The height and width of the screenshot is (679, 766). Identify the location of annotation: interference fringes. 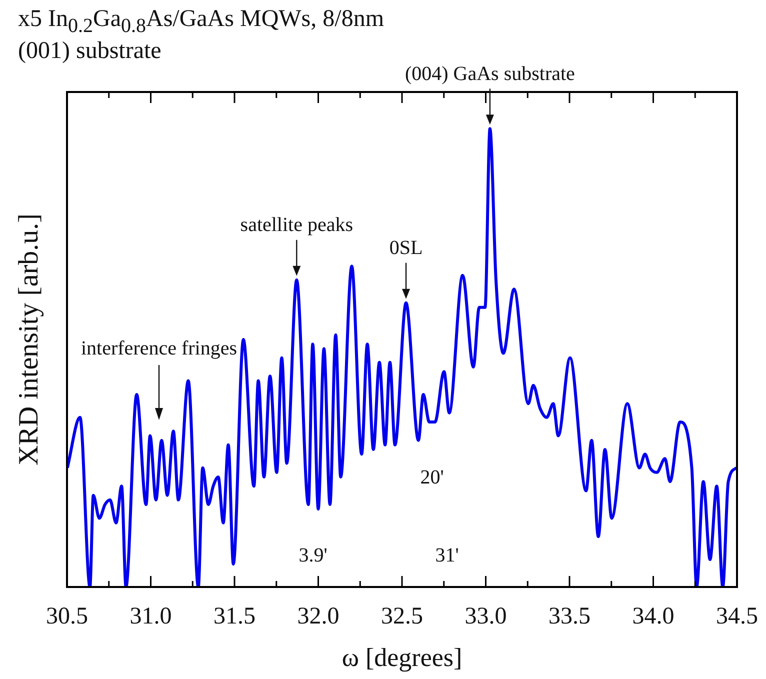
(159, 348).